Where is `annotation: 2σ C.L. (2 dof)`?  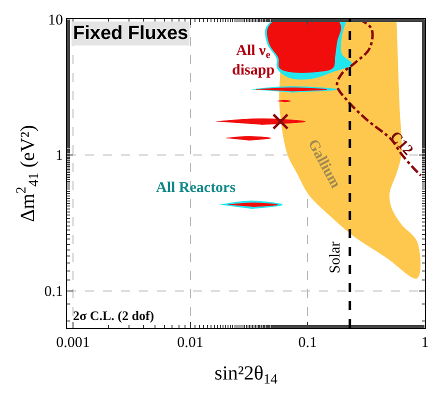
annotation: 2σ C.L. (2 dof) is located at coordinates (113, 315).